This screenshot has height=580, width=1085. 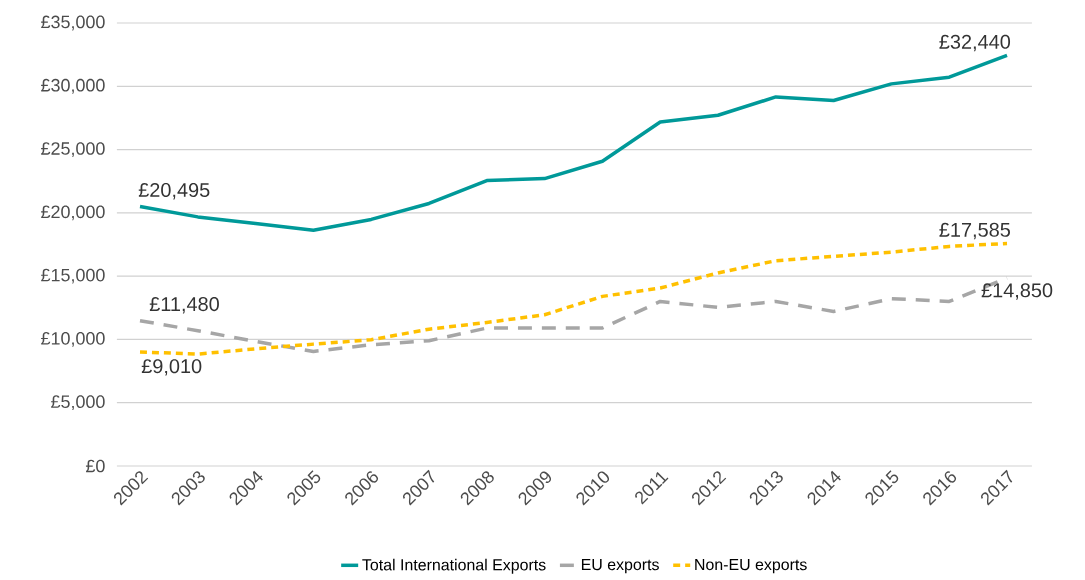 What do you see at coordinates (1017, 291) in the screenshot?
I see `data-label: £14,850` at bounding box center [1017, 291].